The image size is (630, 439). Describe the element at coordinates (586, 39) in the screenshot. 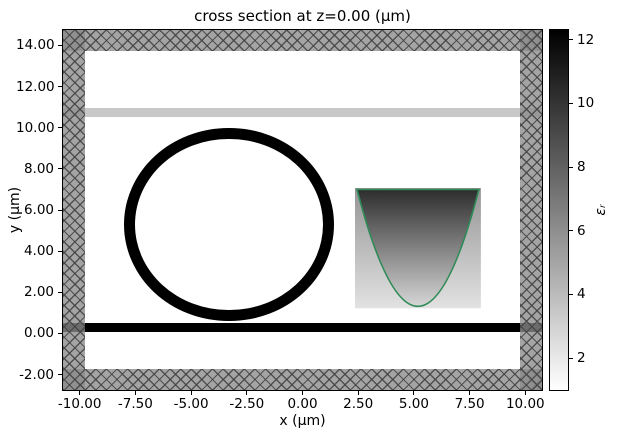

I see `colorbar-tick-label: 12` at that location.